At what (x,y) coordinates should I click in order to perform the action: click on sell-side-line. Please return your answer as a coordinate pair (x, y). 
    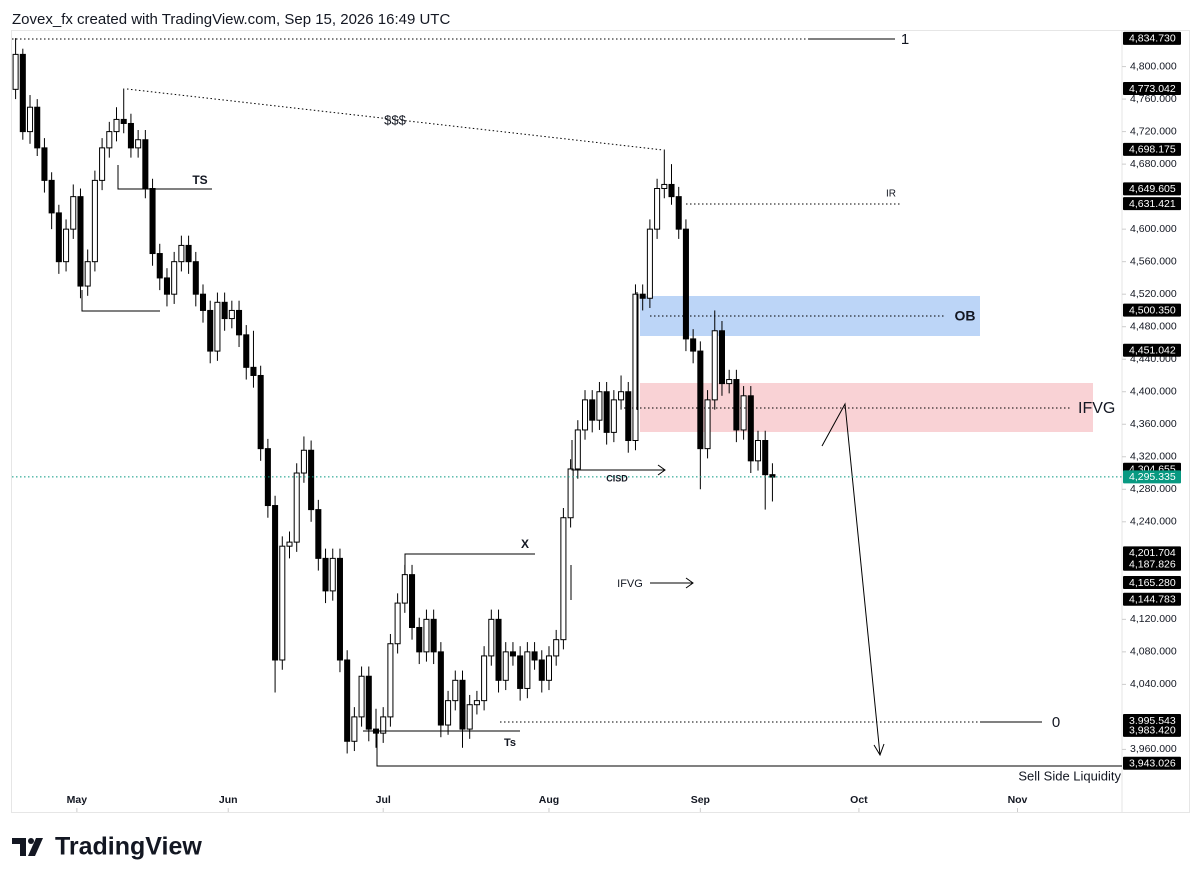
    Looking at the image, I should click on (749, 749).